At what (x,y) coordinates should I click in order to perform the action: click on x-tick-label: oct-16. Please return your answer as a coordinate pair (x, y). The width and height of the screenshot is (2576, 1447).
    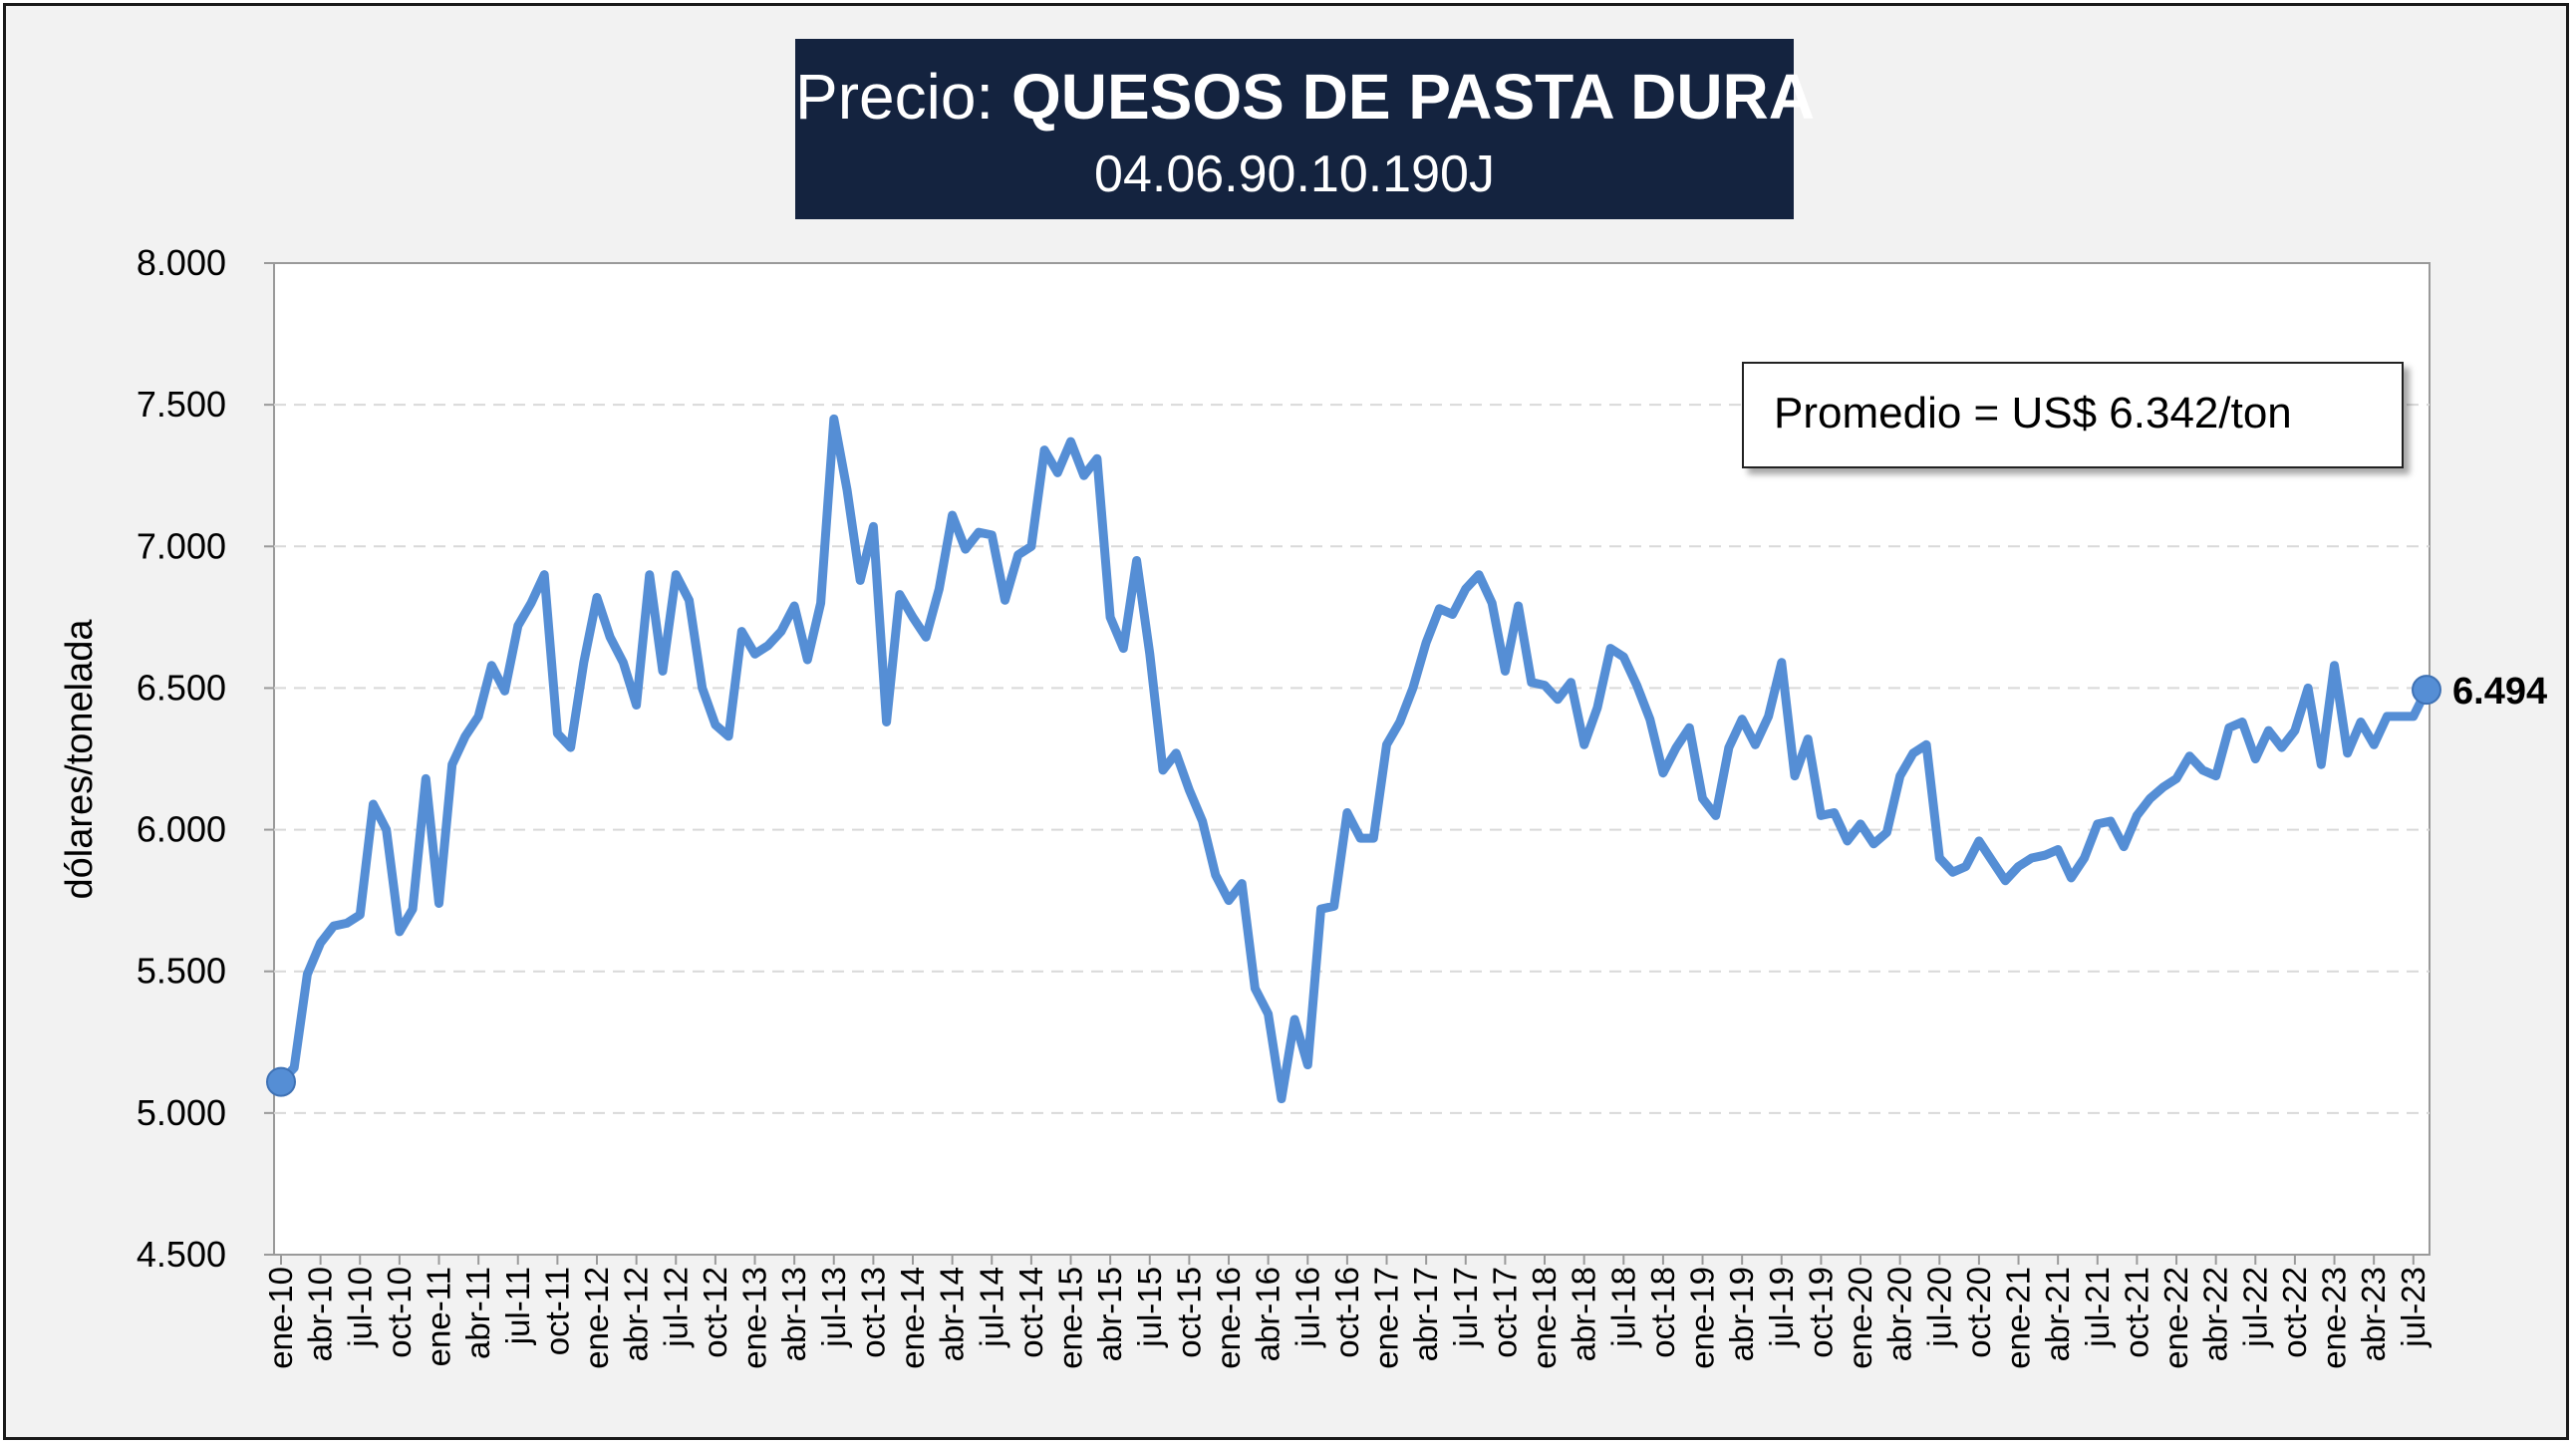
    Looking at the image, I should click on (1346, 1312).